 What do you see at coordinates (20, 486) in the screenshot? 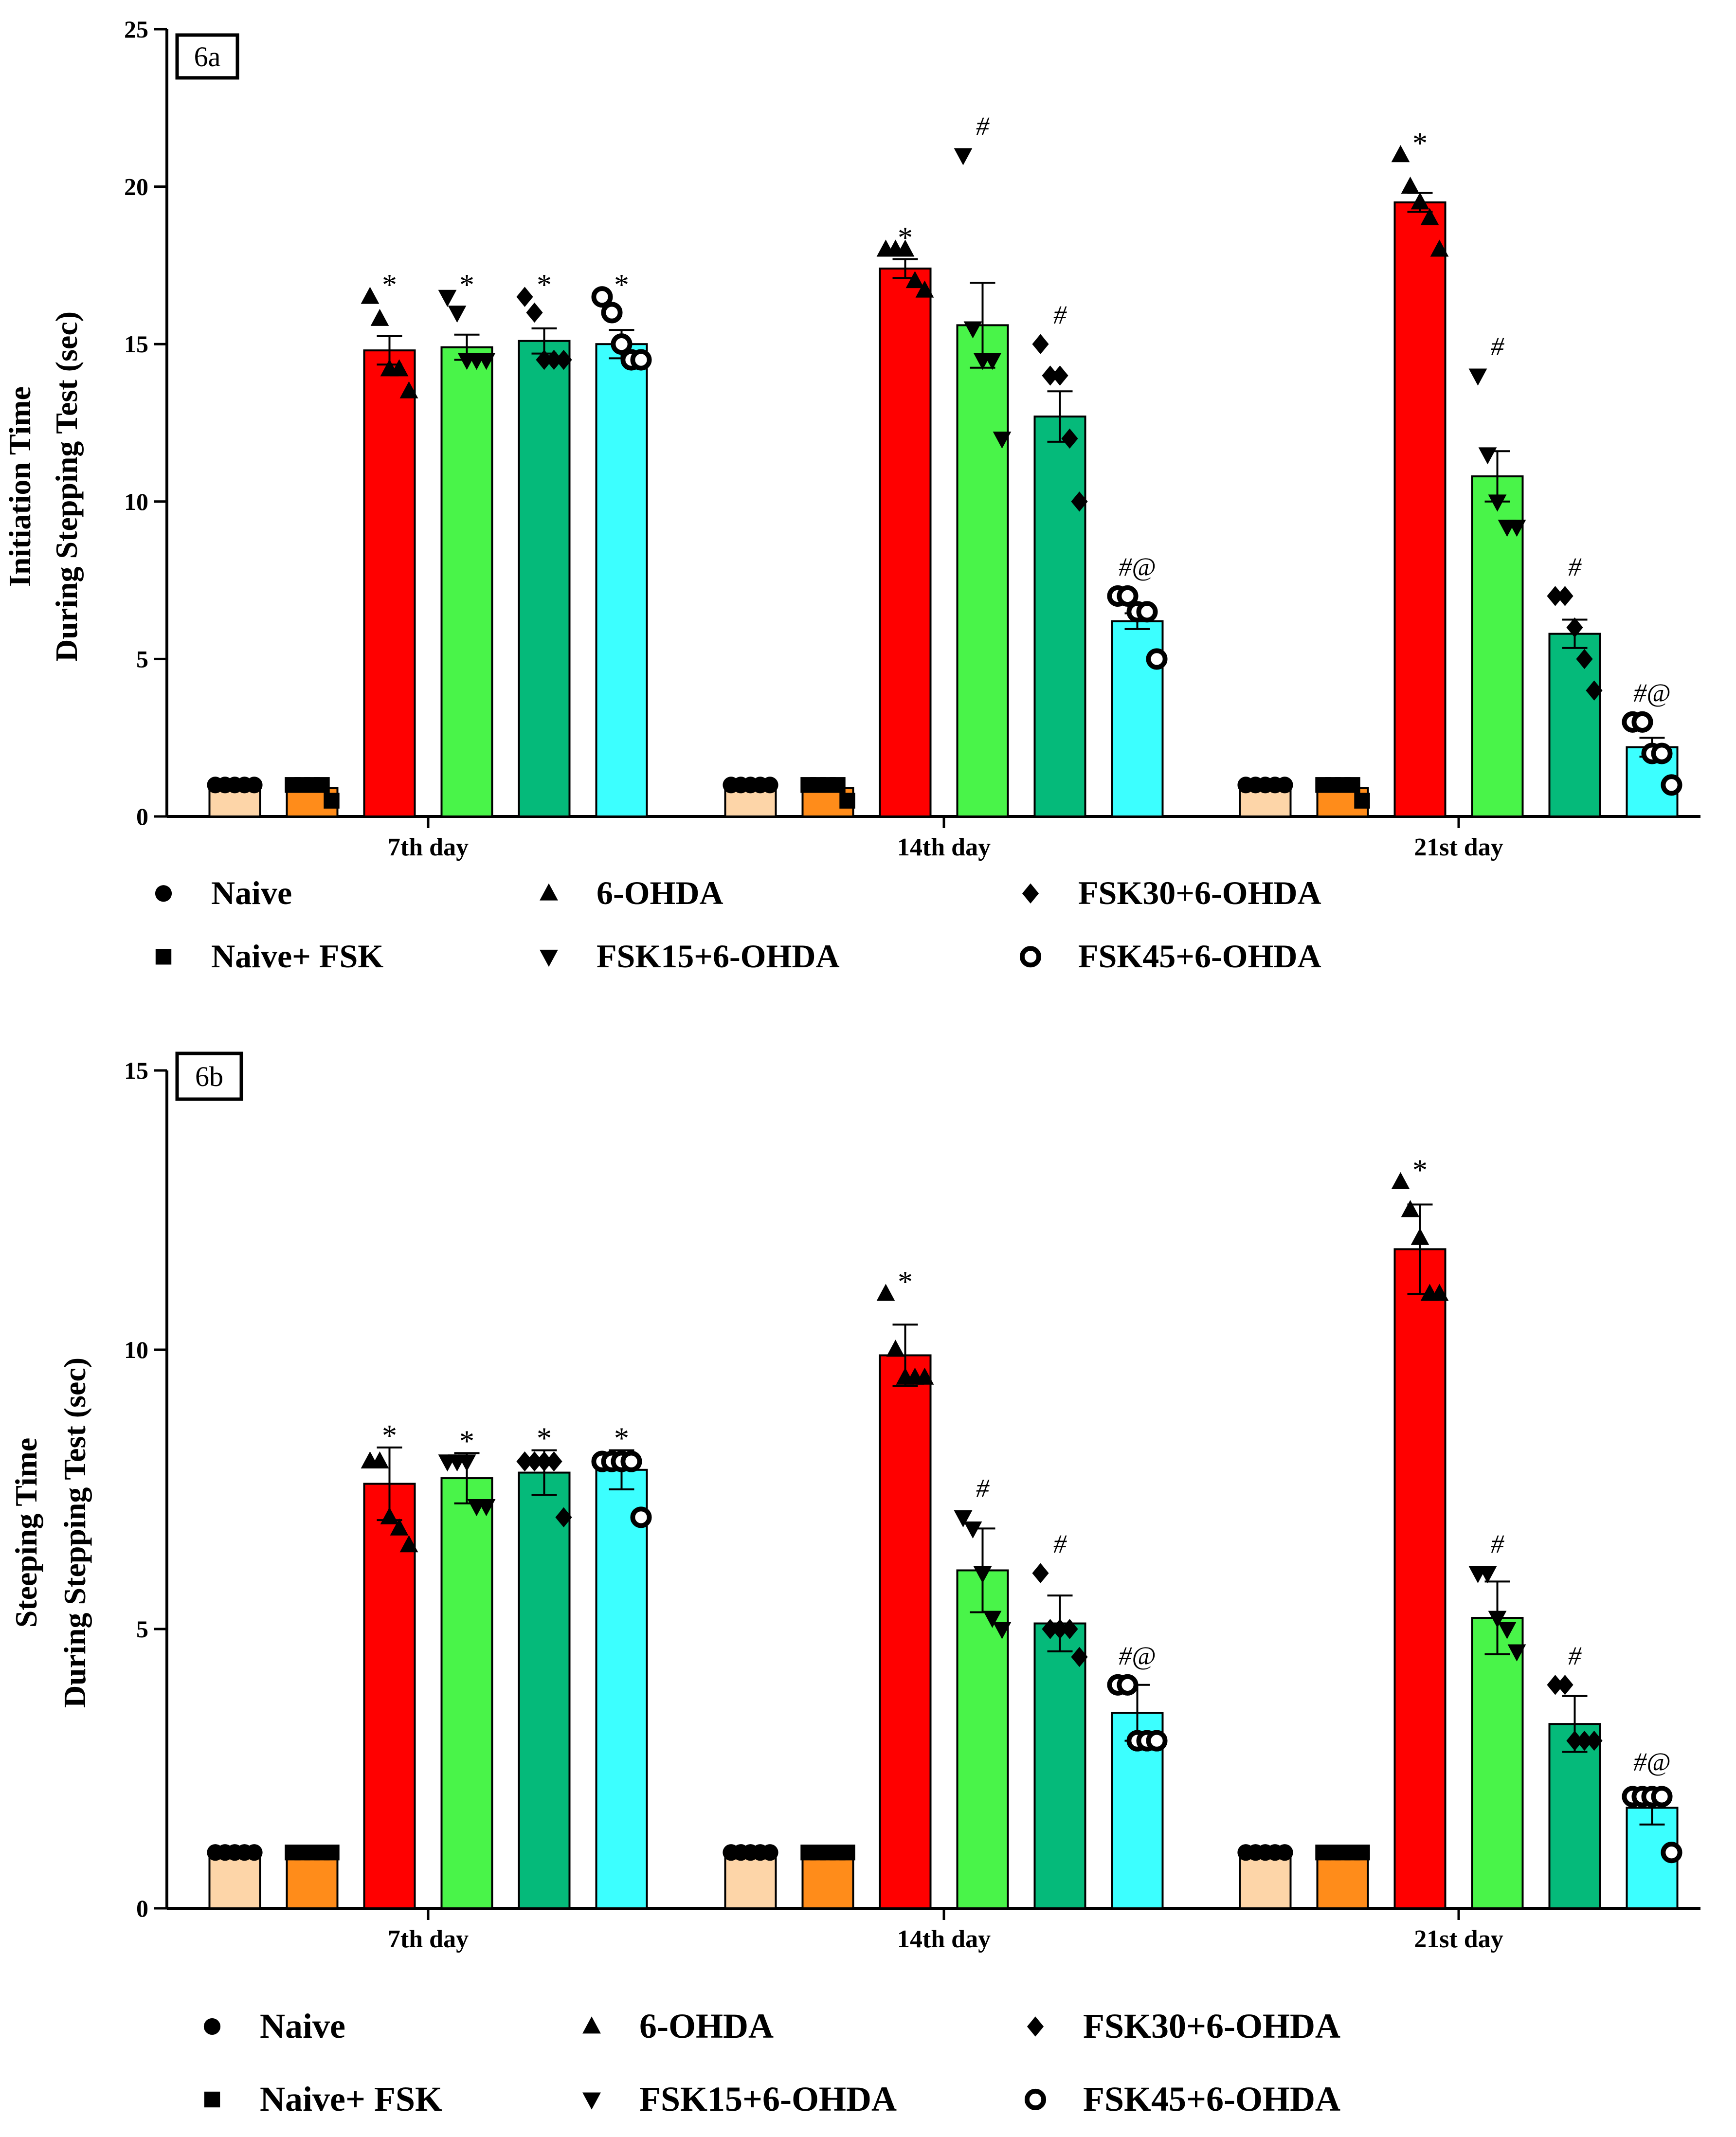
I see `y-axis-title: Initiation Time` at bounding box center [20, 486].